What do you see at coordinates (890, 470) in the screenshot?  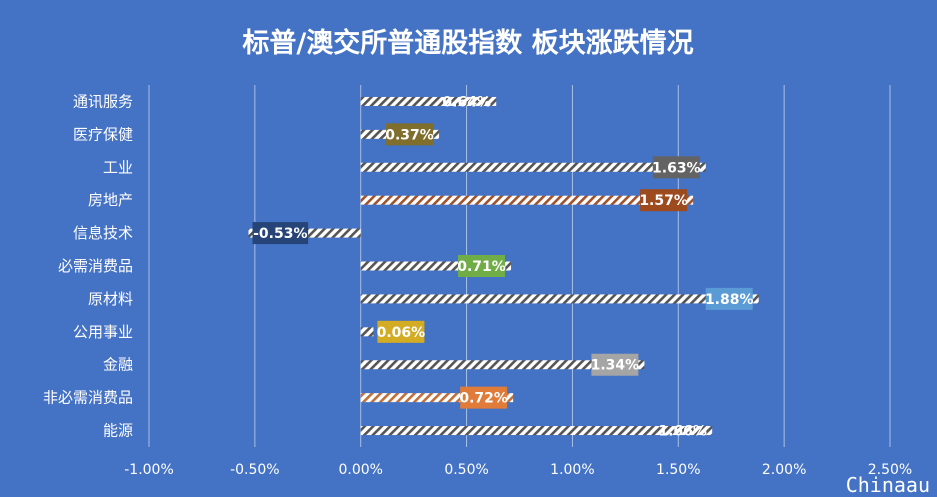 I see `x-tick-label: 2.50%` at bounding box center [890, 470].